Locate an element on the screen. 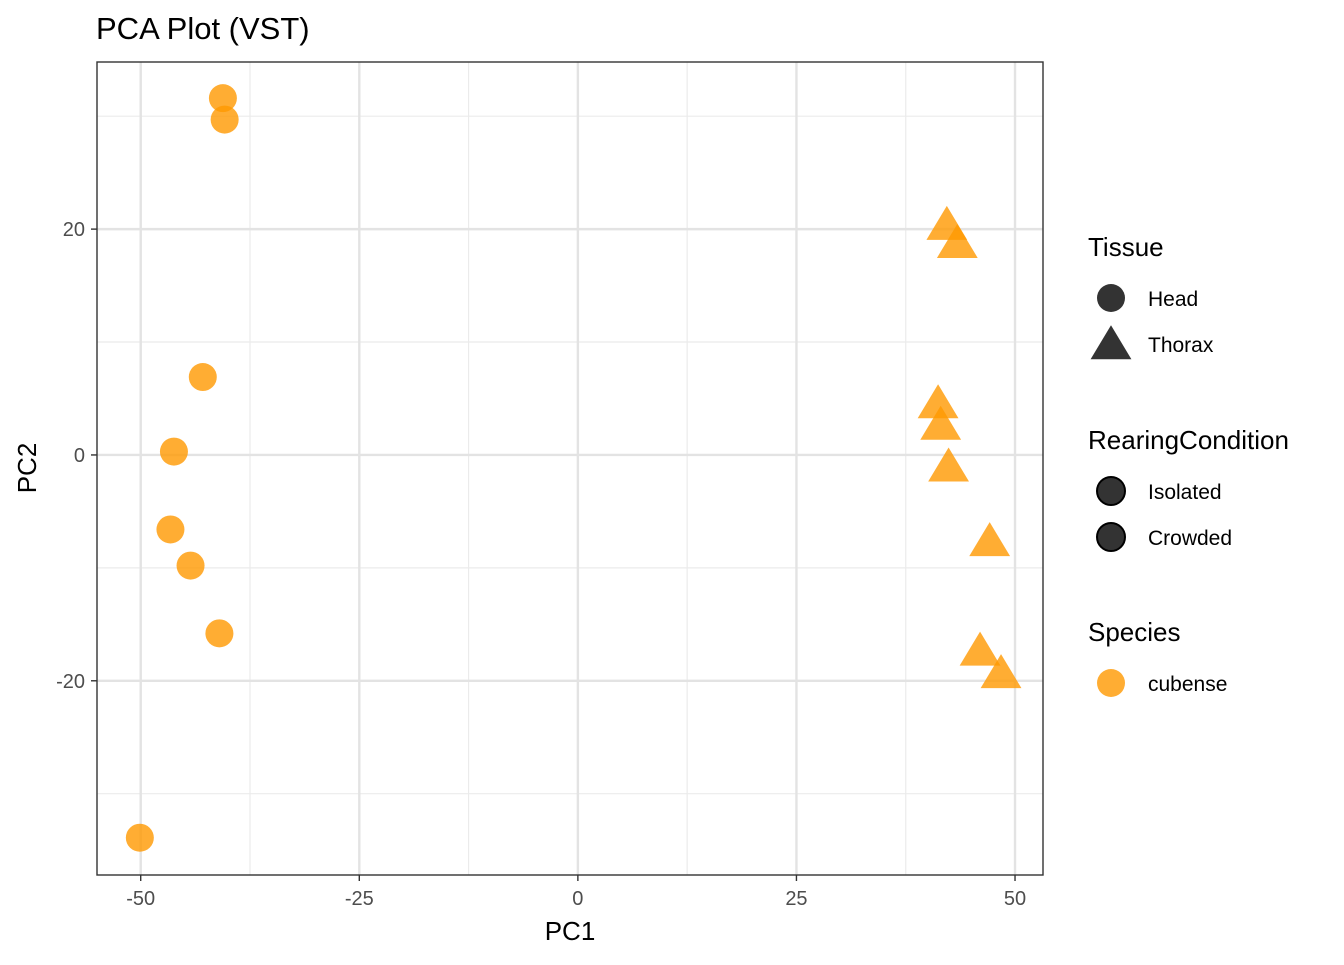 Image resolution: width=1344 pixels, height=965 pixels. x-tick-label: 25 is located at coordinates (796, 899).